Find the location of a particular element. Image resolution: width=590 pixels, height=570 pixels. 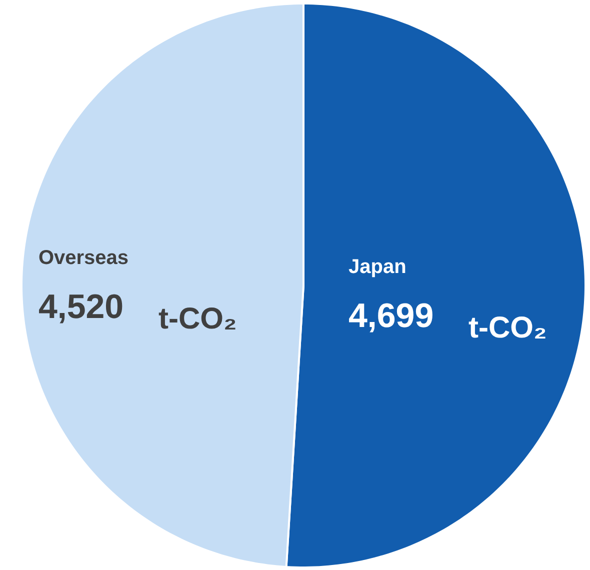

data-label: 4,520 t-CO₂ is located at coordinates (137, 312).